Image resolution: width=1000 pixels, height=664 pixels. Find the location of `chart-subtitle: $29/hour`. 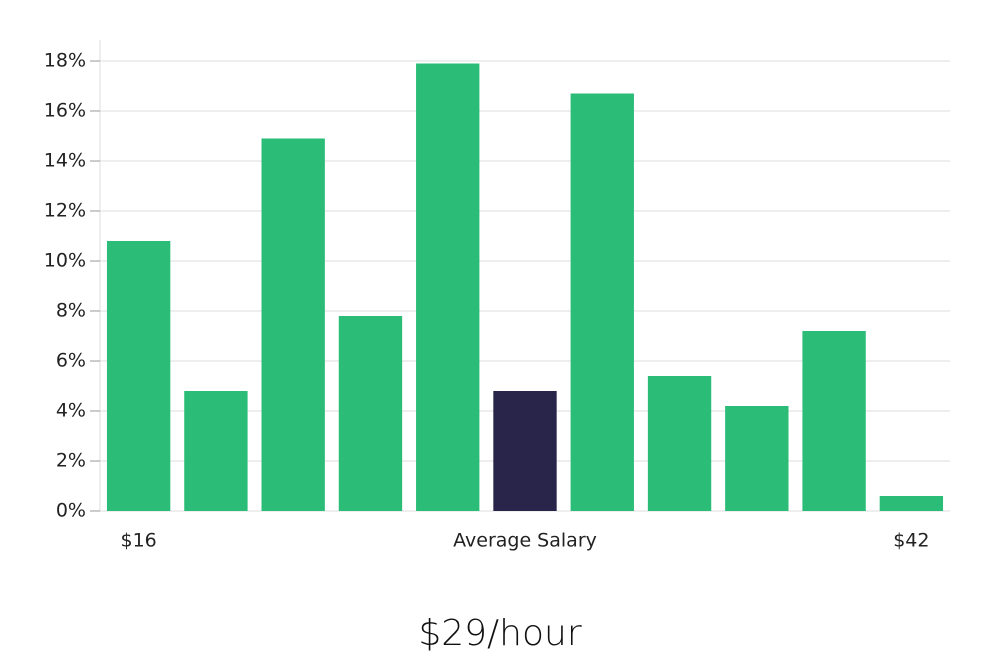

chart-subtitle: $29/hour is located at coordinates (500, 633).